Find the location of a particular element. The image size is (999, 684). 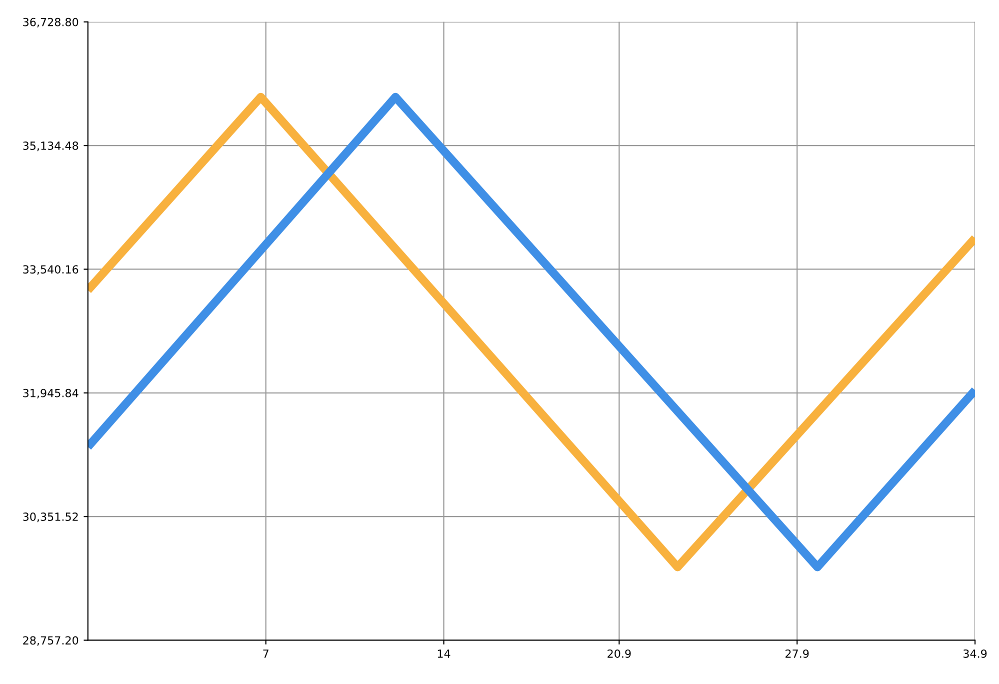

y-tick-label: 31,945.84 is located at coordinates (50, 393).